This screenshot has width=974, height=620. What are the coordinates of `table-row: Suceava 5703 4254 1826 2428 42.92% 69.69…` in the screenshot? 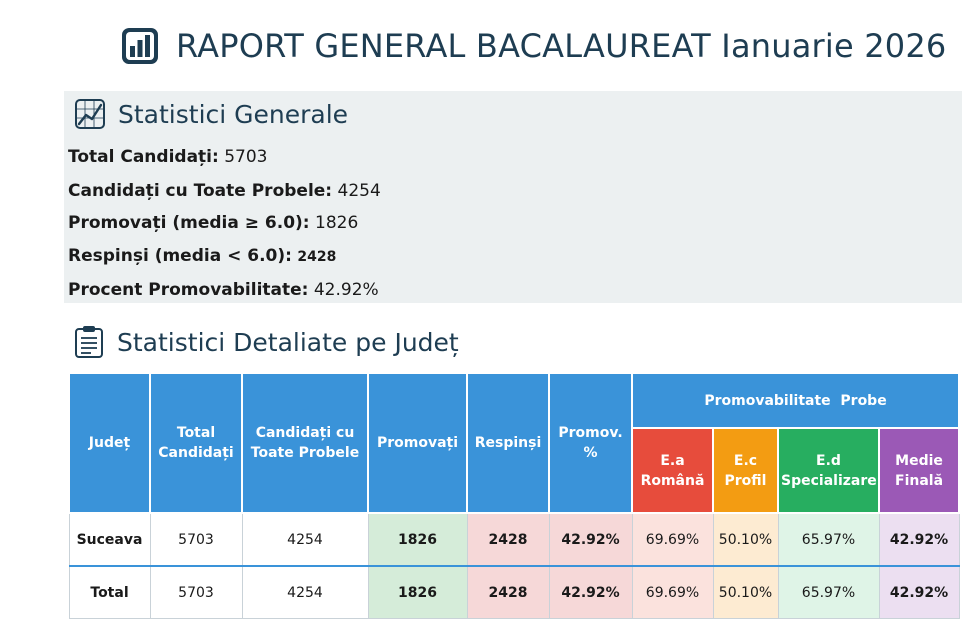 It's located at (514, 539).